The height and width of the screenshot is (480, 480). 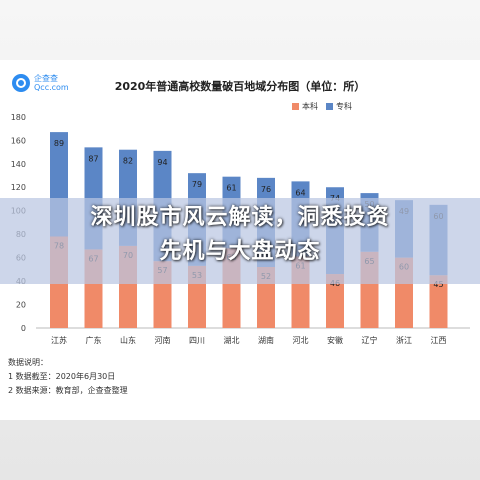 I want to click on x-category-label: 江苏, so click(x=59, y=340).